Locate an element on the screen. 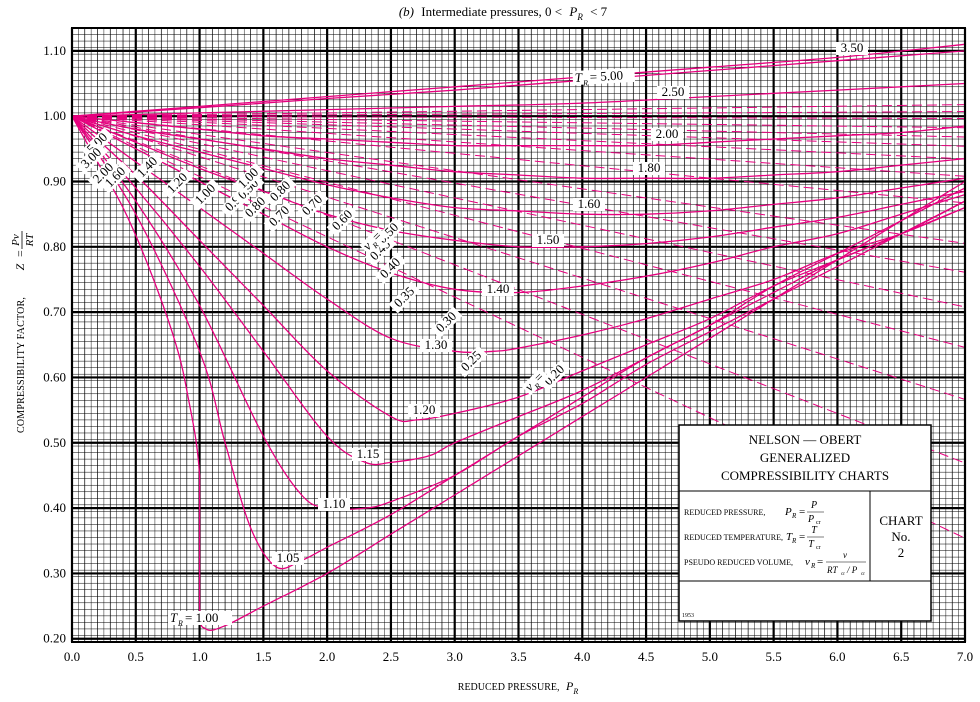 This screenshot has height=702, width=980. left-label-6: 1.00 is located at coordinates (205, 194).